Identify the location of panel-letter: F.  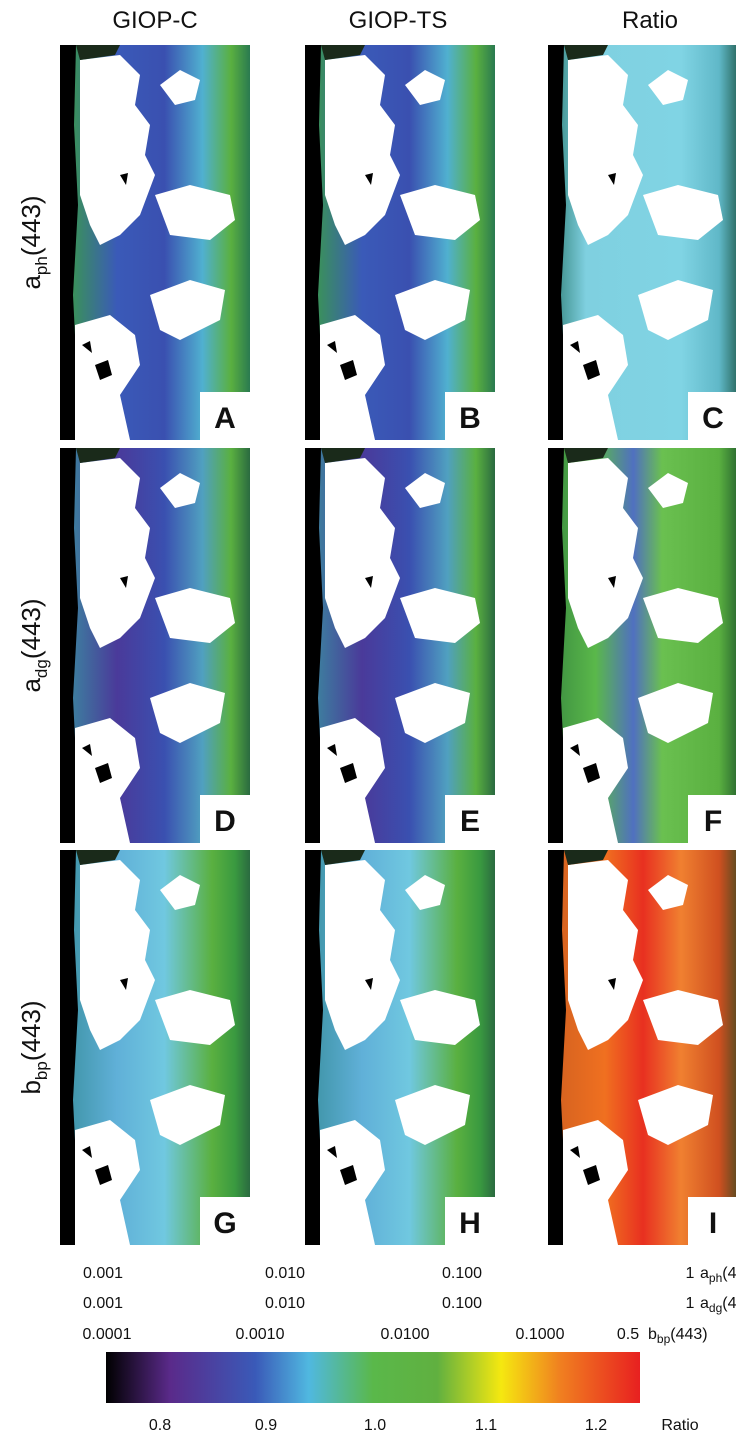
(713, 821).